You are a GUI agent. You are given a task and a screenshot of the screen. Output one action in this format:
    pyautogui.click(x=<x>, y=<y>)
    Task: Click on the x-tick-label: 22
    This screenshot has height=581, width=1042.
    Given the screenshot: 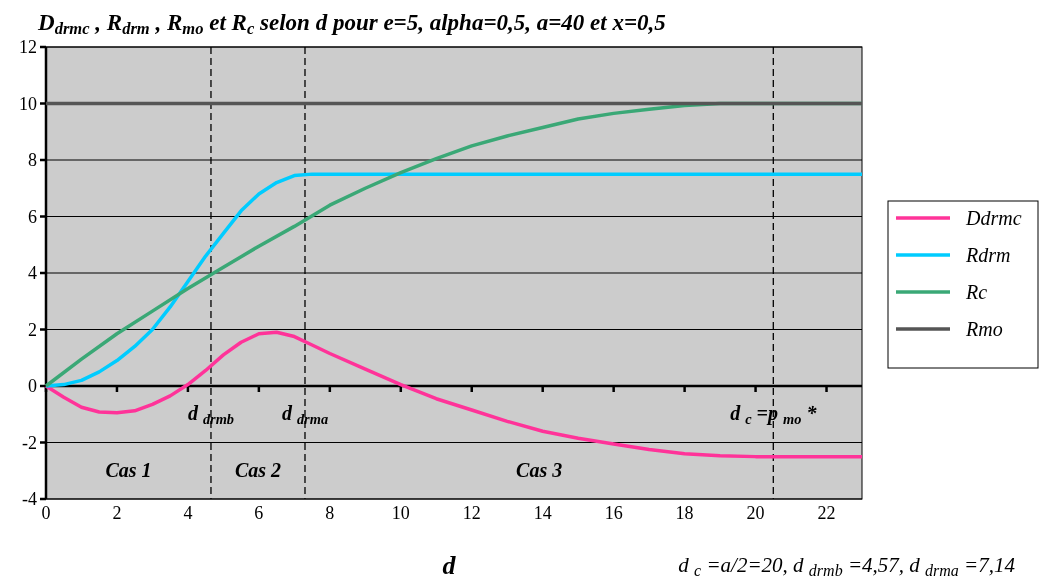 What is the action you would take?
    pyautogui.click(x=826, y=513)
    